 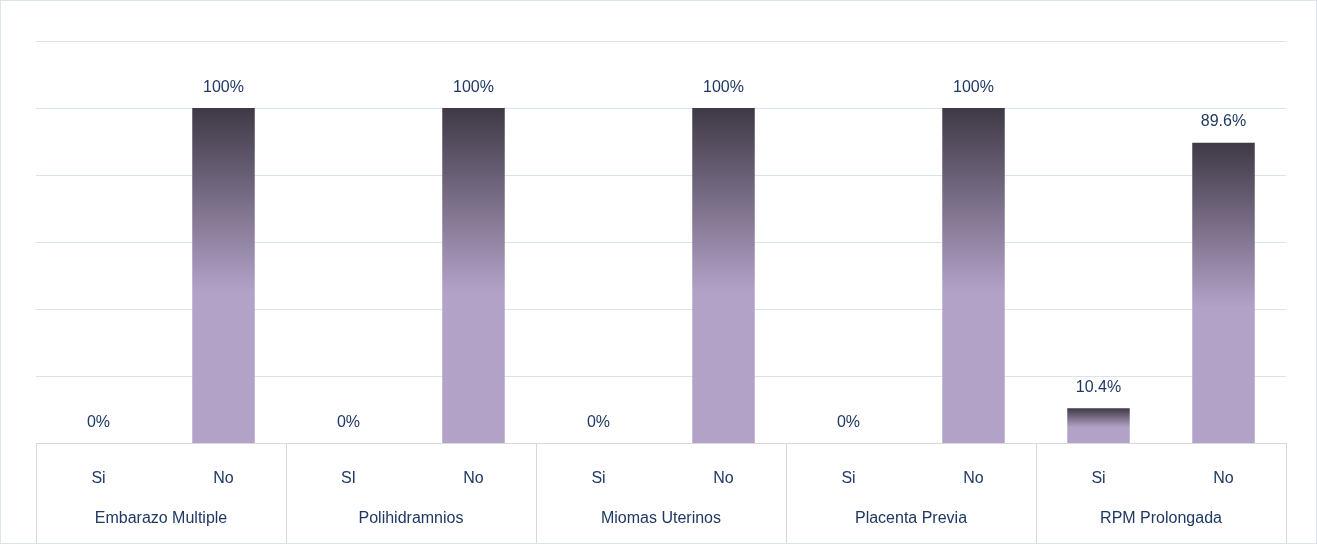 I want to click on text: Polihidramnios, so click(x=411, y=517).